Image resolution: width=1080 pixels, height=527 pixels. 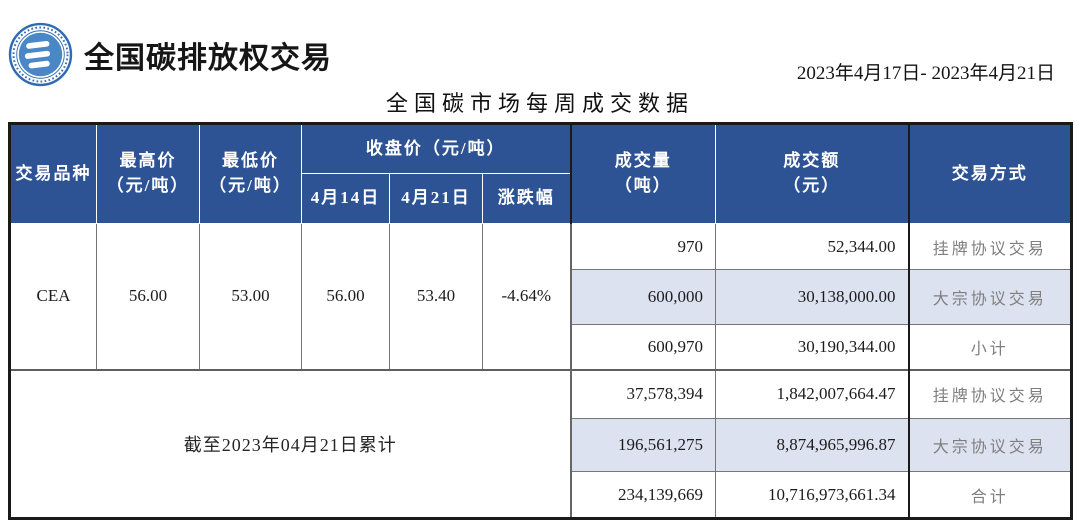 I want to click on brand: 全国碳排放权交易, so click(x=170, y=54).